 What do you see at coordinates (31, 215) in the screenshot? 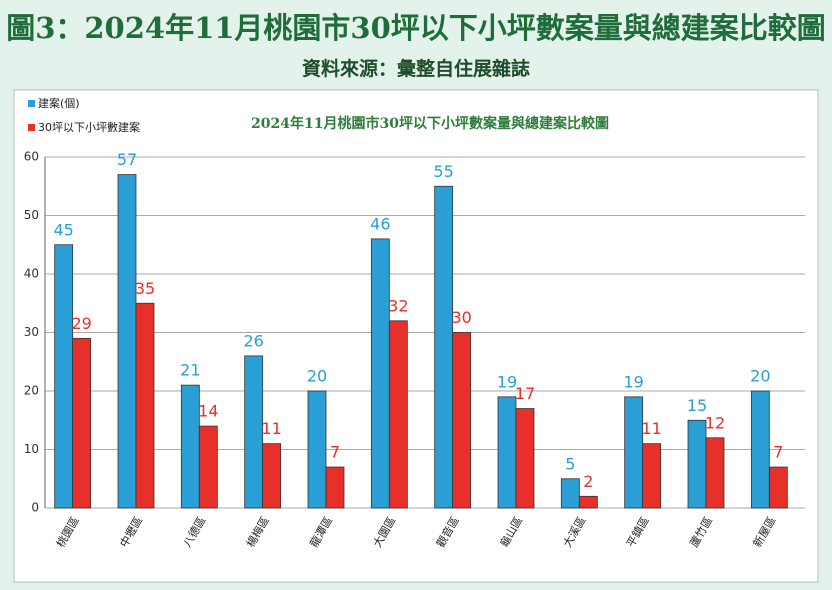
I see `y-tick-label: 50` at bounding box center [31, 215].